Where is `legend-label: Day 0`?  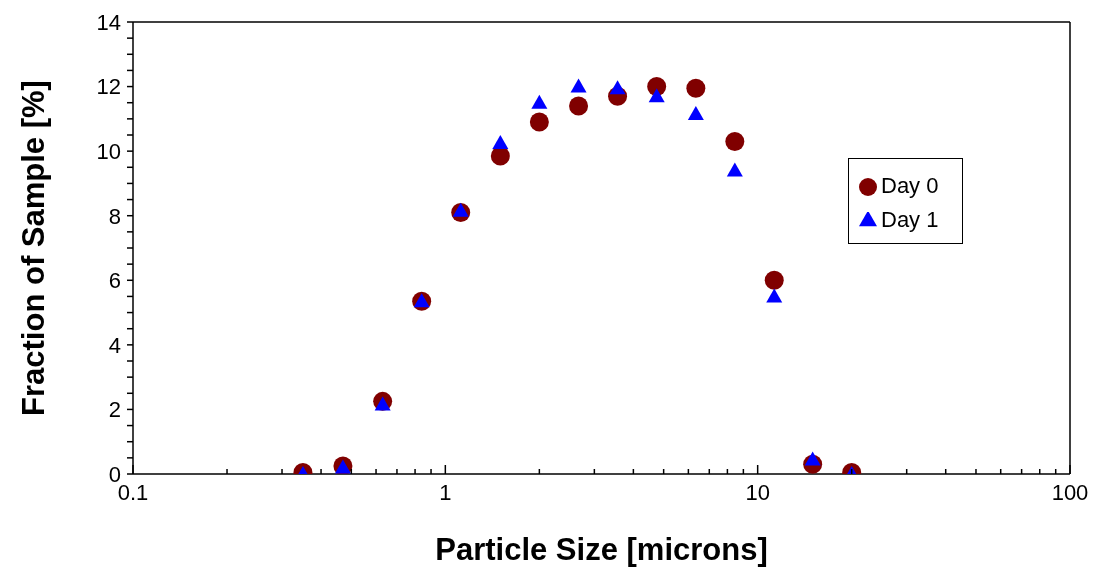
legend-label: Day 0 is located at coordinates (910, 185).